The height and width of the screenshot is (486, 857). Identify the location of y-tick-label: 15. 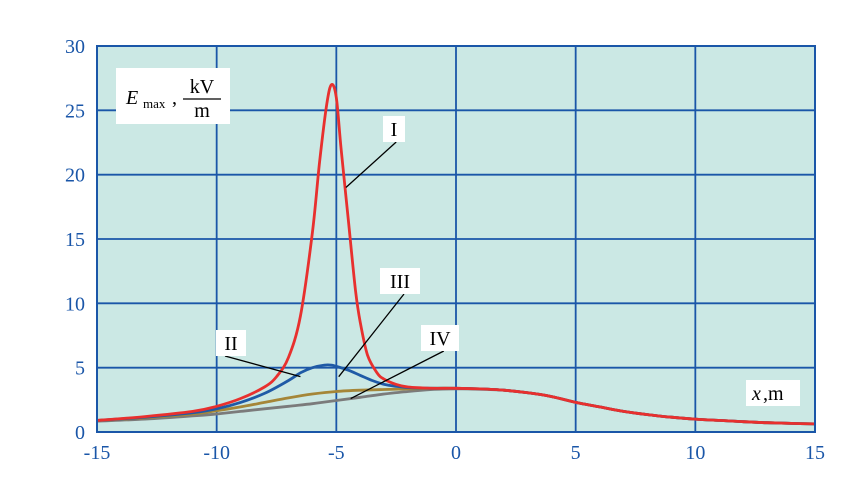
(75, 240).